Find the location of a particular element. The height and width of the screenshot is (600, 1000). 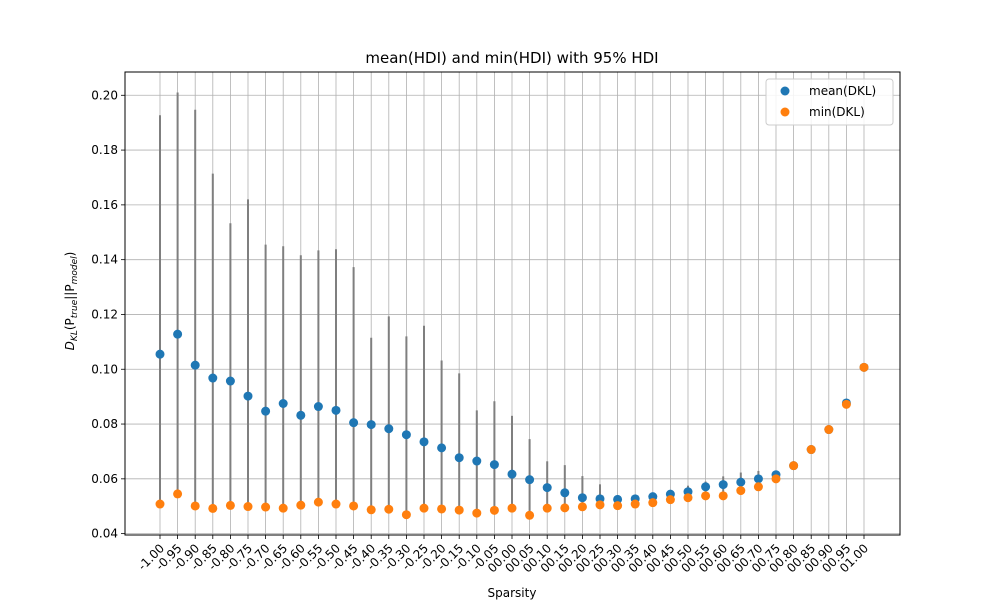

y-label-open: (P is located at coordinates (70, 324).